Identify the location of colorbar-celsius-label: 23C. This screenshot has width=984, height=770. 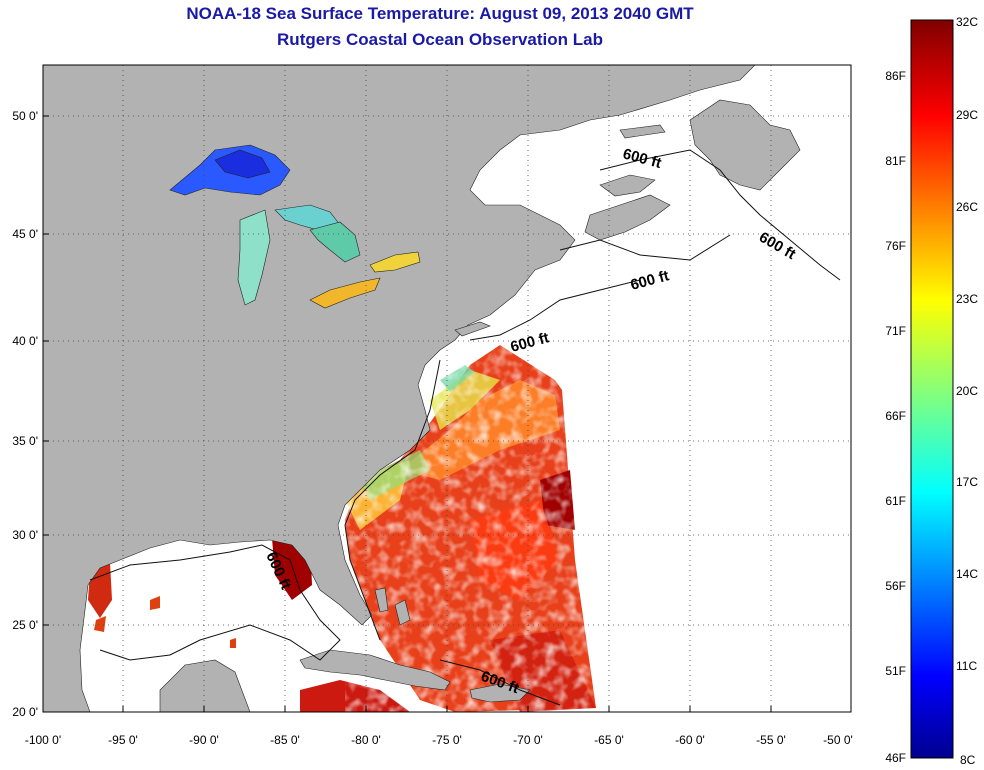
(967, 299).